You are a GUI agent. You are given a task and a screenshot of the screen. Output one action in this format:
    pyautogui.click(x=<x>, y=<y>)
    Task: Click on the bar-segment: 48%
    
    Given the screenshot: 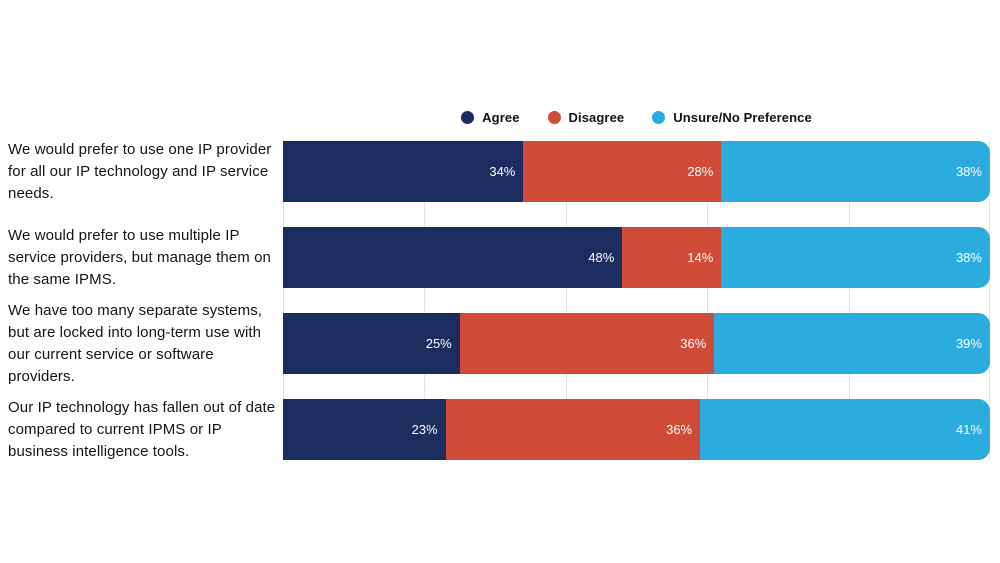 What is the action you would take?
    pyautogui.click(x=453, y=257)
    